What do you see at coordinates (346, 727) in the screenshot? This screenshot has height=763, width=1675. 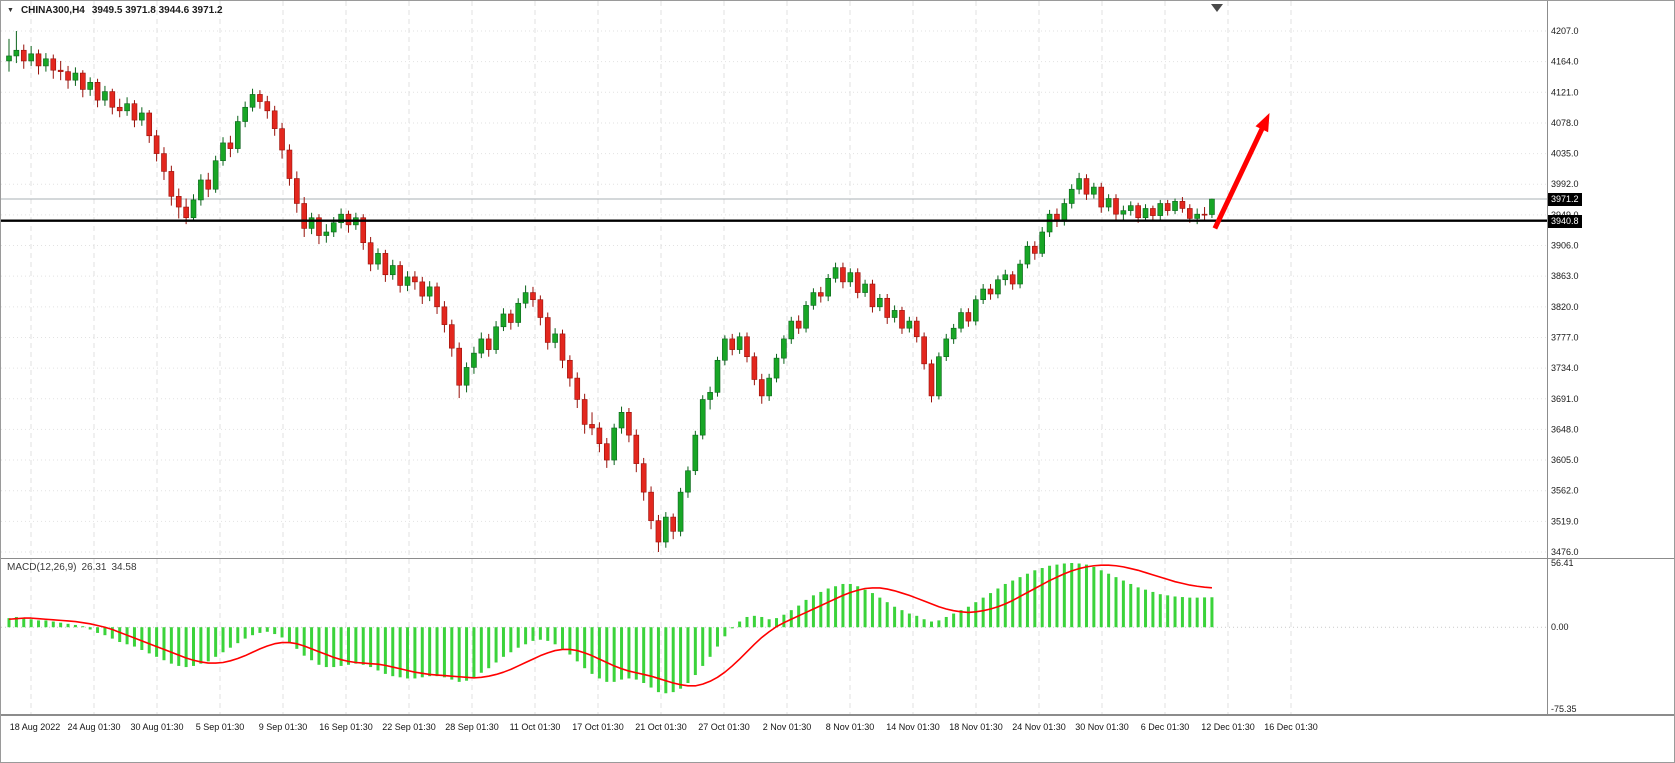 I see `time-axis-label: 16 Sep 01:30` at bounding box center [346, 727].